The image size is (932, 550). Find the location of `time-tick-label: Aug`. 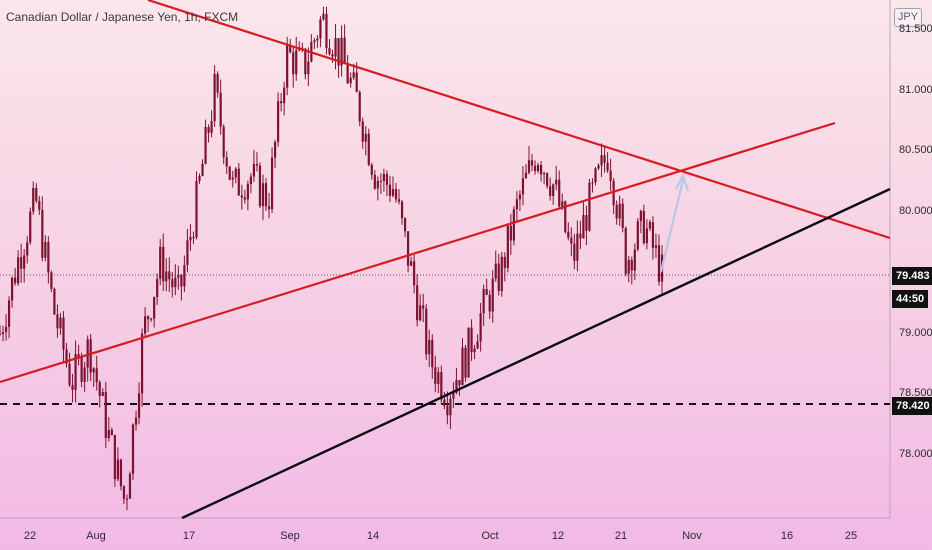

time-tick-label: Aug is located at coordinates (96, 536).